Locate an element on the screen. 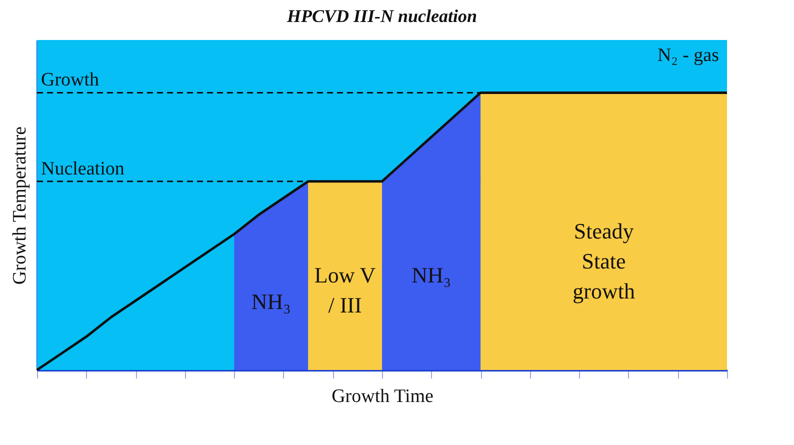  ref-line-label: Growth is located at coordinates (70, 80).